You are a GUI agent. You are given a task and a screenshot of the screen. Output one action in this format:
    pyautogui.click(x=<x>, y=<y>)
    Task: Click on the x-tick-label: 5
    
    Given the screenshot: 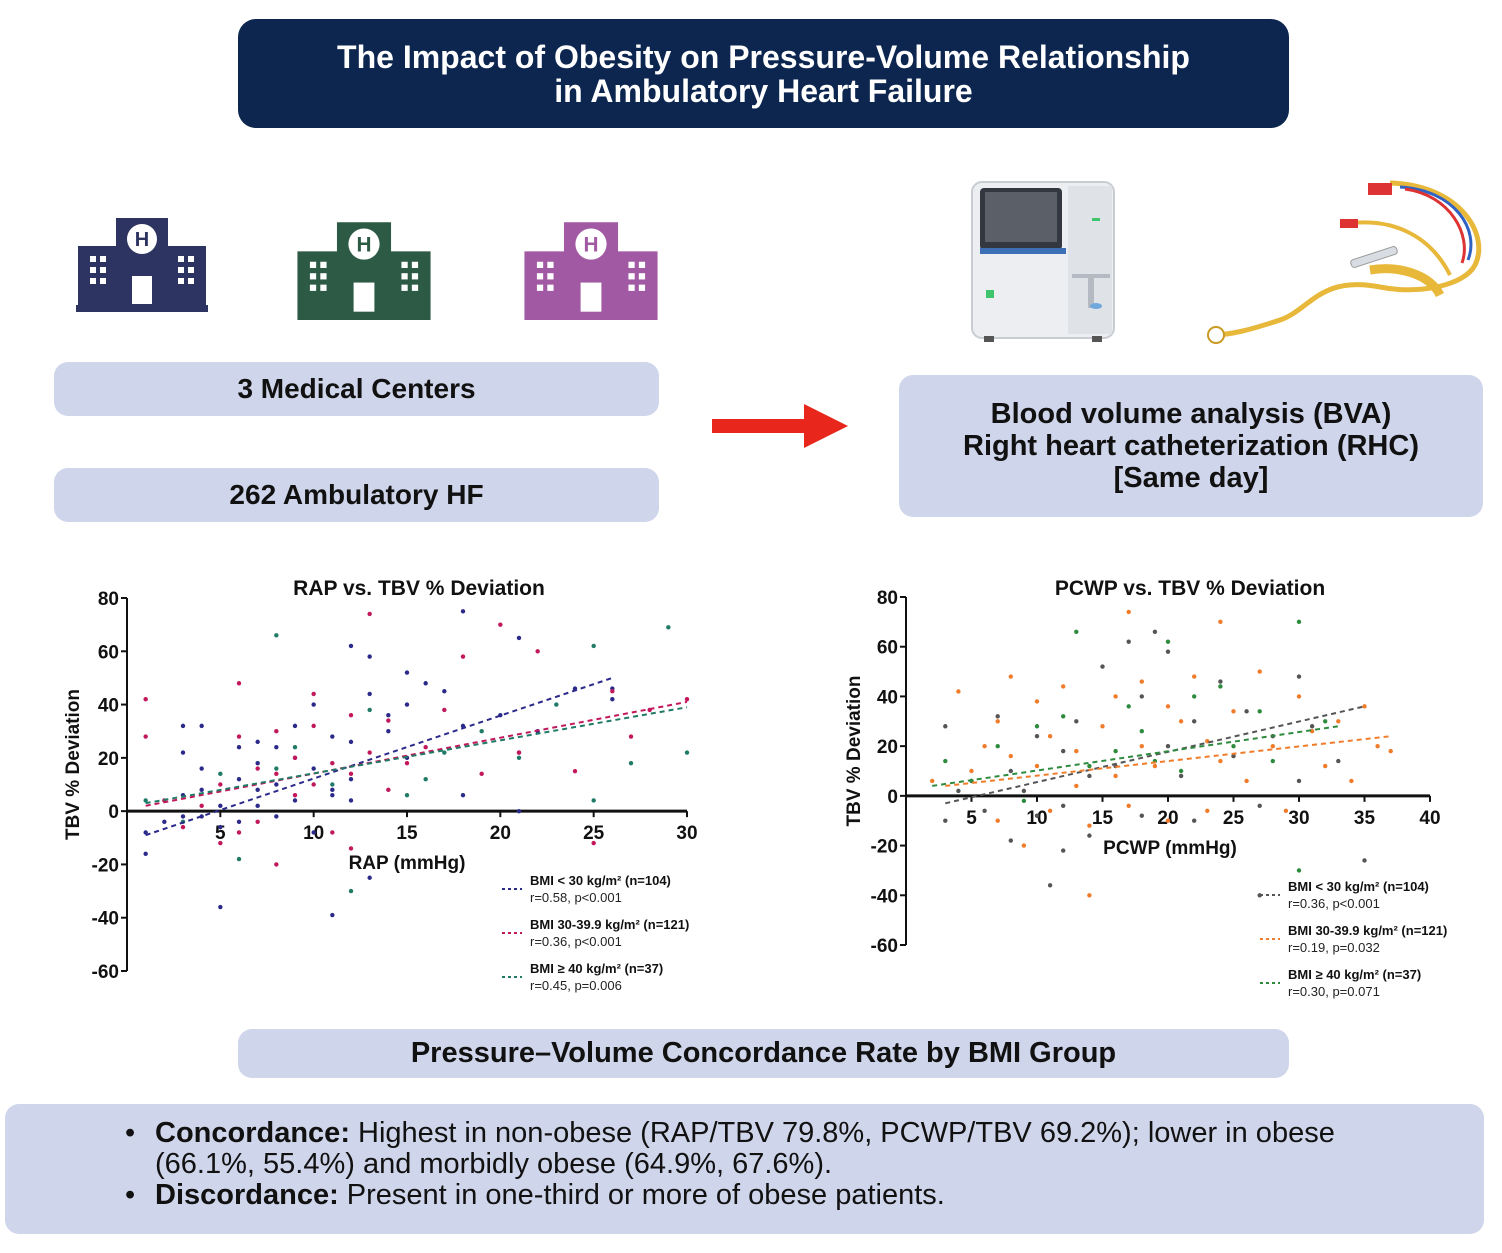 What is the action you would take?
    pyautogui.click(x=220, y=833)
    